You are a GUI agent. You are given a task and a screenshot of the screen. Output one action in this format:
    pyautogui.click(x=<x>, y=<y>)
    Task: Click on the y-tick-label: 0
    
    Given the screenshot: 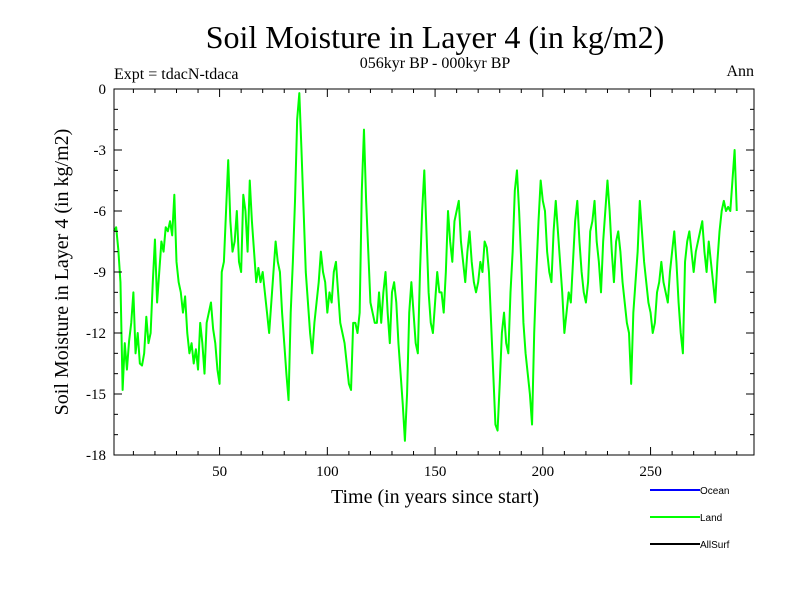 What is the action you would take?
    pyautogui.click(x=103, y=90)
    